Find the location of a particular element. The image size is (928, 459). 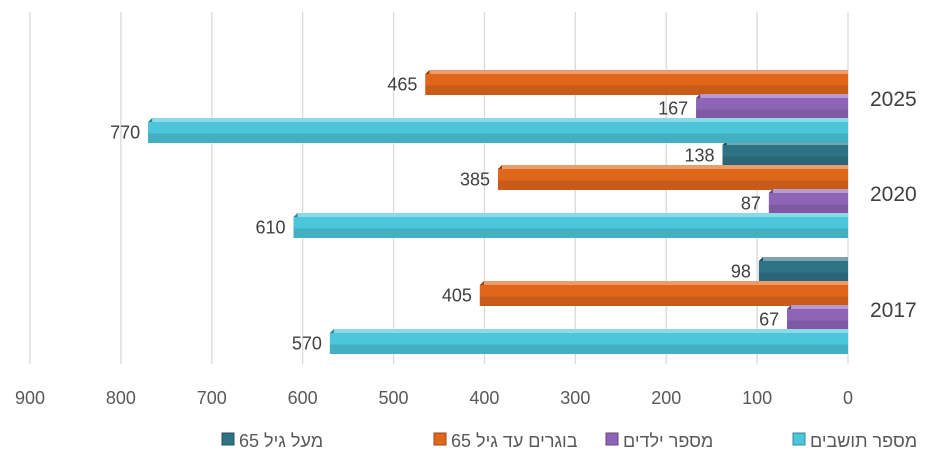

x-tick-label: 500 is located at coordinates (394, 398).